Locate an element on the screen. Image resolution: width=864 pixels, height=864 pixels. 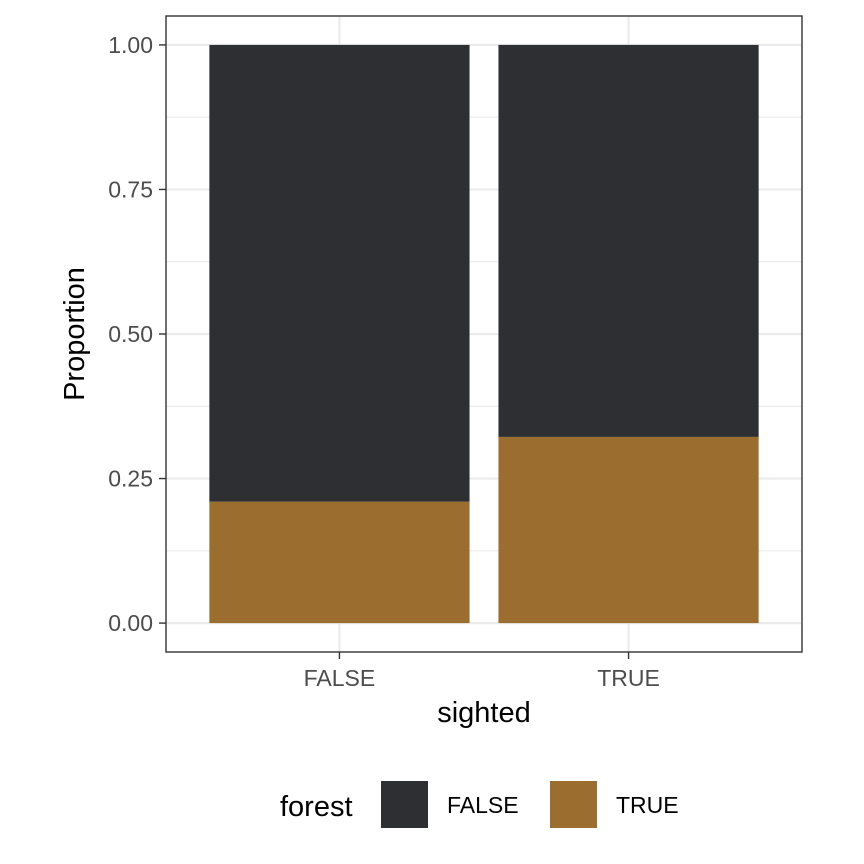
y-tick-label: 1.00 is located at coordinates (130, 45).